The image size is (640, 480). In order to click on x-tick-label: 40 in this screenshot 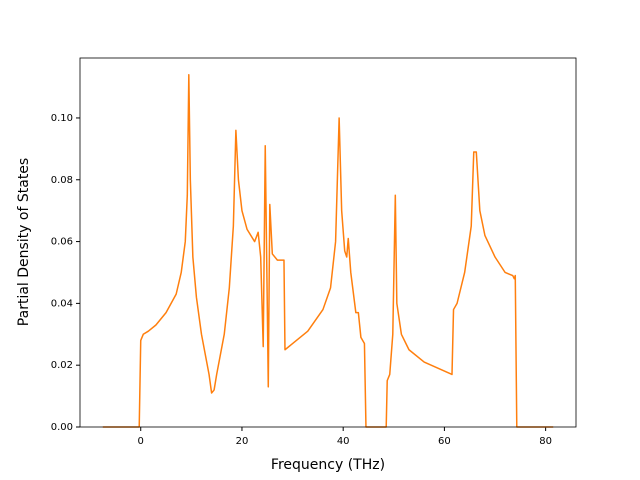, I will do `click(343, 441)`.